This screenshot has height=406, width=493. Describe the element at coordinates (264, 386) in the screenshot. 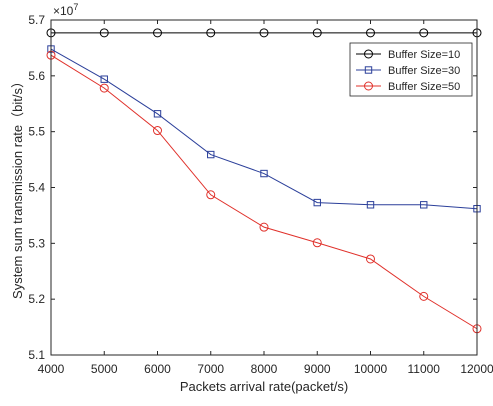

I see `x-axis-label: Packets arrival rate(packet/s)` at that location.